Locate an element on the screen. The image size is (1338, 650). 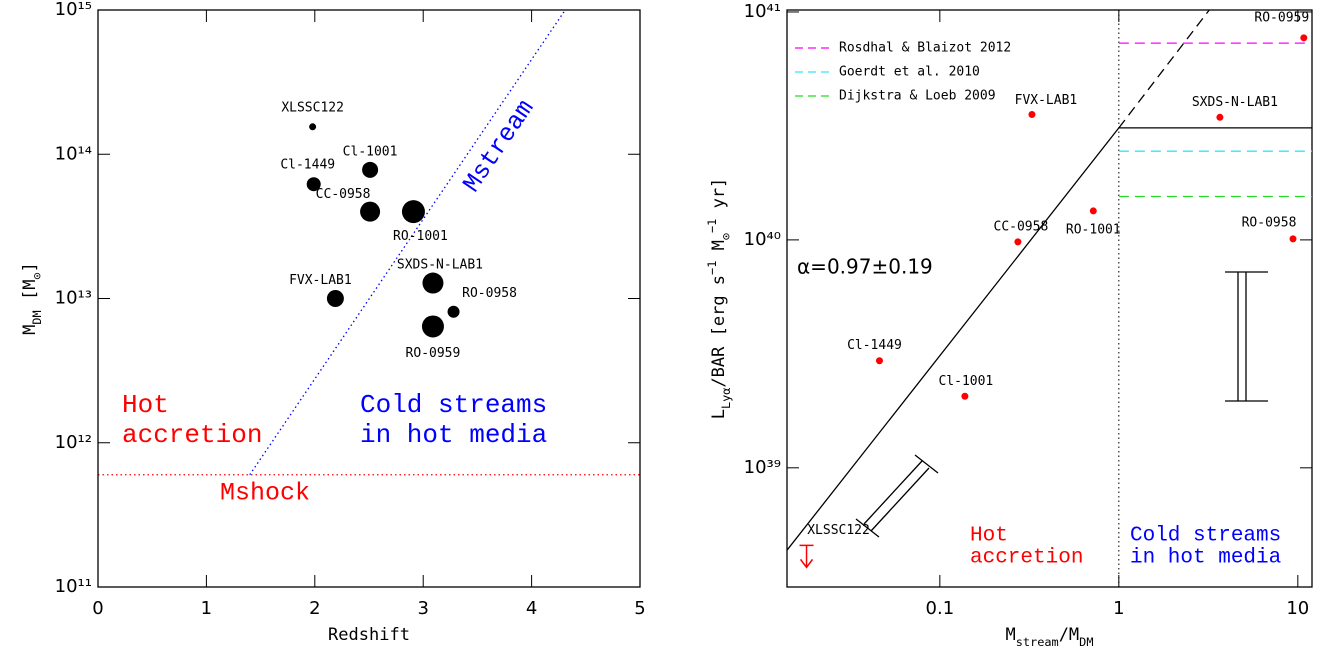
error-bar-diagonal is located at coordinates (897, 496).